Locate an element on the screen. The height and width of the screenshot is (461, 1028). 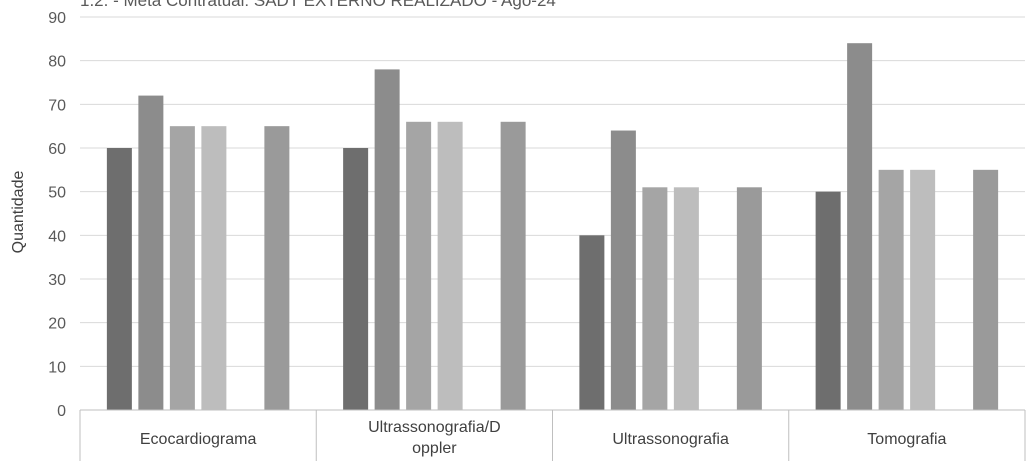
y-tick-label: 60 is located at coordinates (57, 149).